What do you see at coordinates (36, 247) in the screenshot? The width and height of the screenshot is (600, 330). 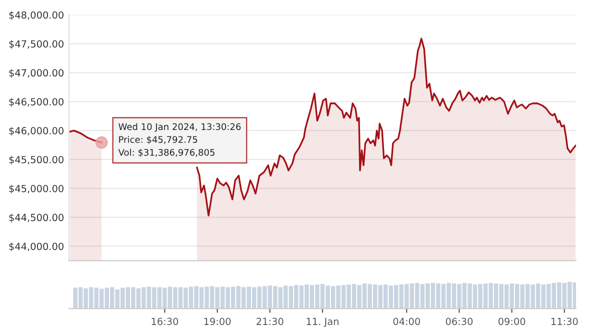 I see `y-tick-label: $44,000.00` at bounding box center [36, 247].